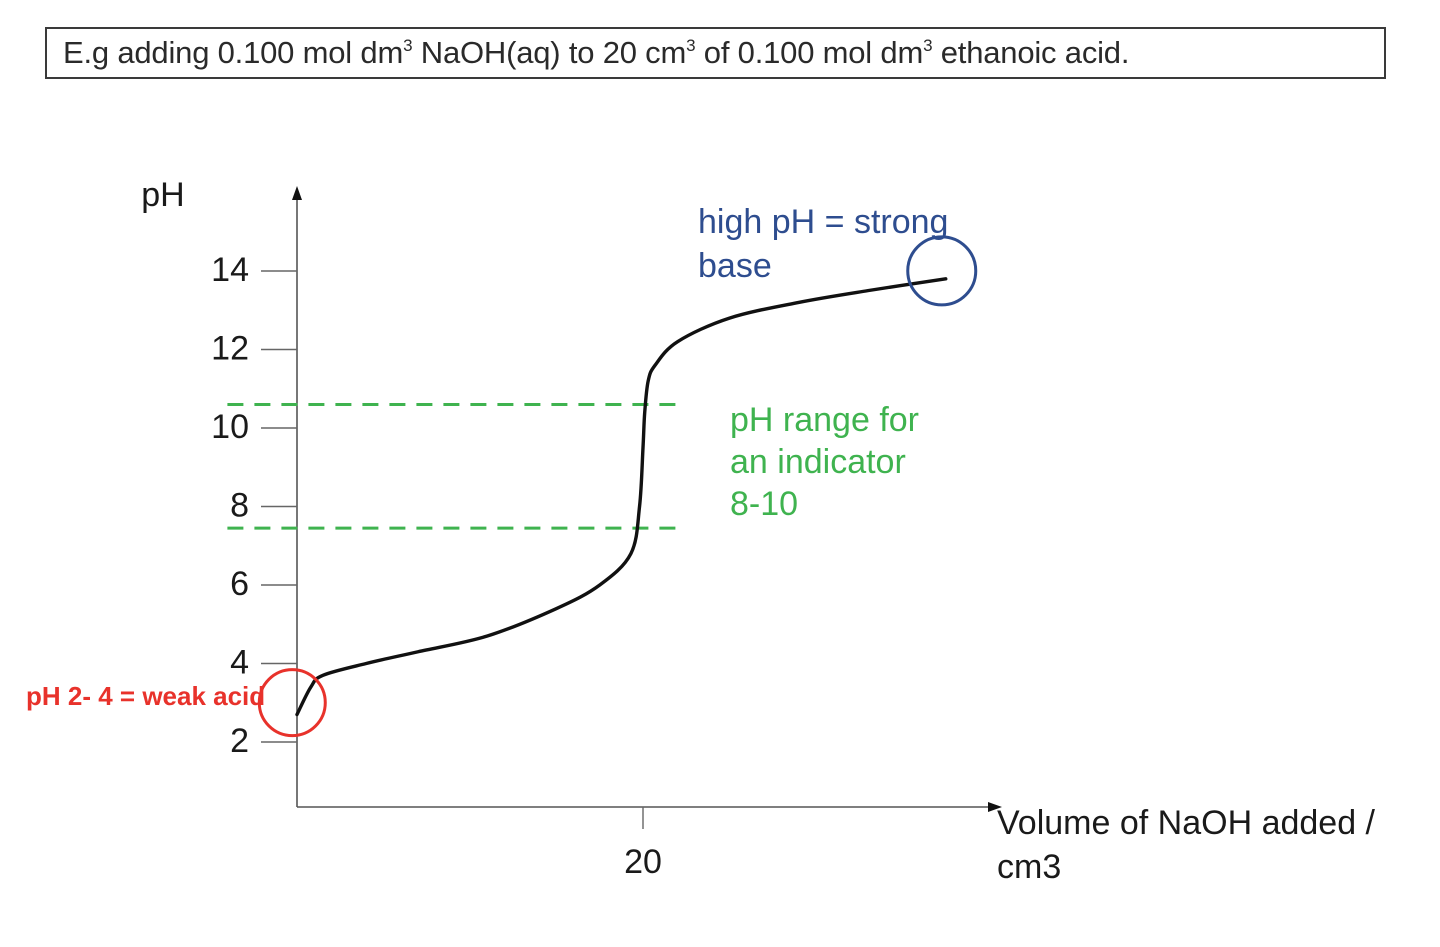  Describe the element at coordinates (691, 45) in the screenshot. I see `title-superscript-2: 3` at that location.